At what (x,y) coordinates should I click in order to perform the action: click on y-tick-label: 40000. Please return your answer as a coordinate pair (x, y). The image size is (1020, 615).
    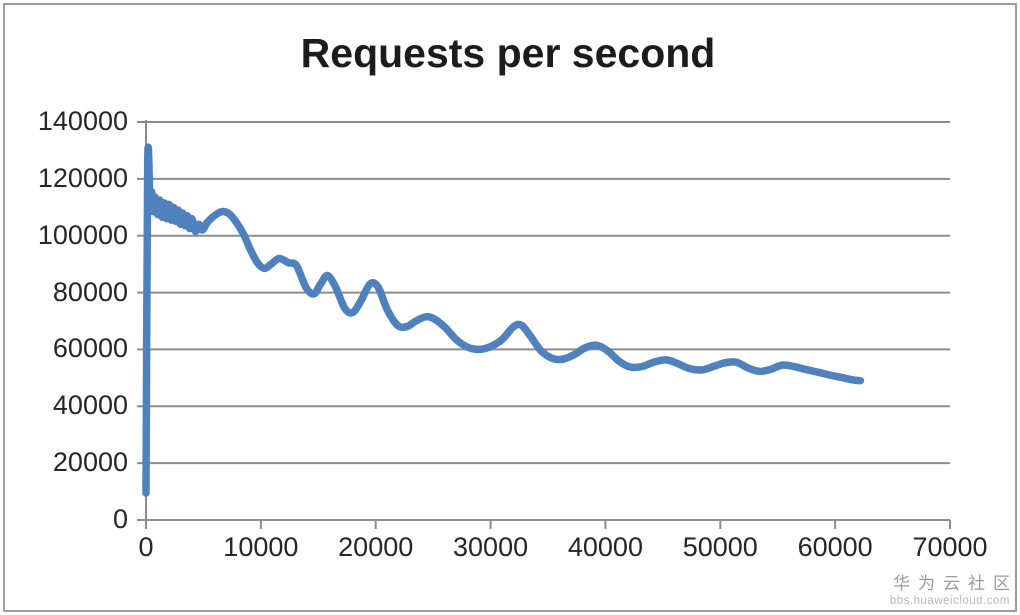
    Looking at the image, I should click on (90, 405).